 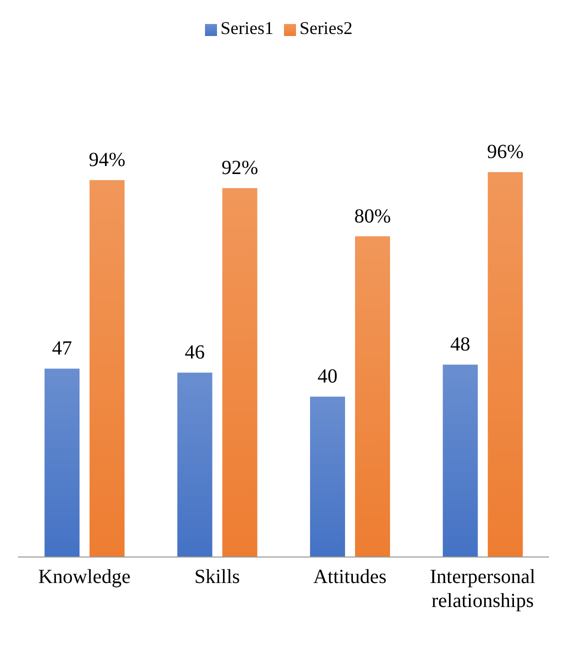 I want to click on data-label: 92%, so click(x=239, y=168).